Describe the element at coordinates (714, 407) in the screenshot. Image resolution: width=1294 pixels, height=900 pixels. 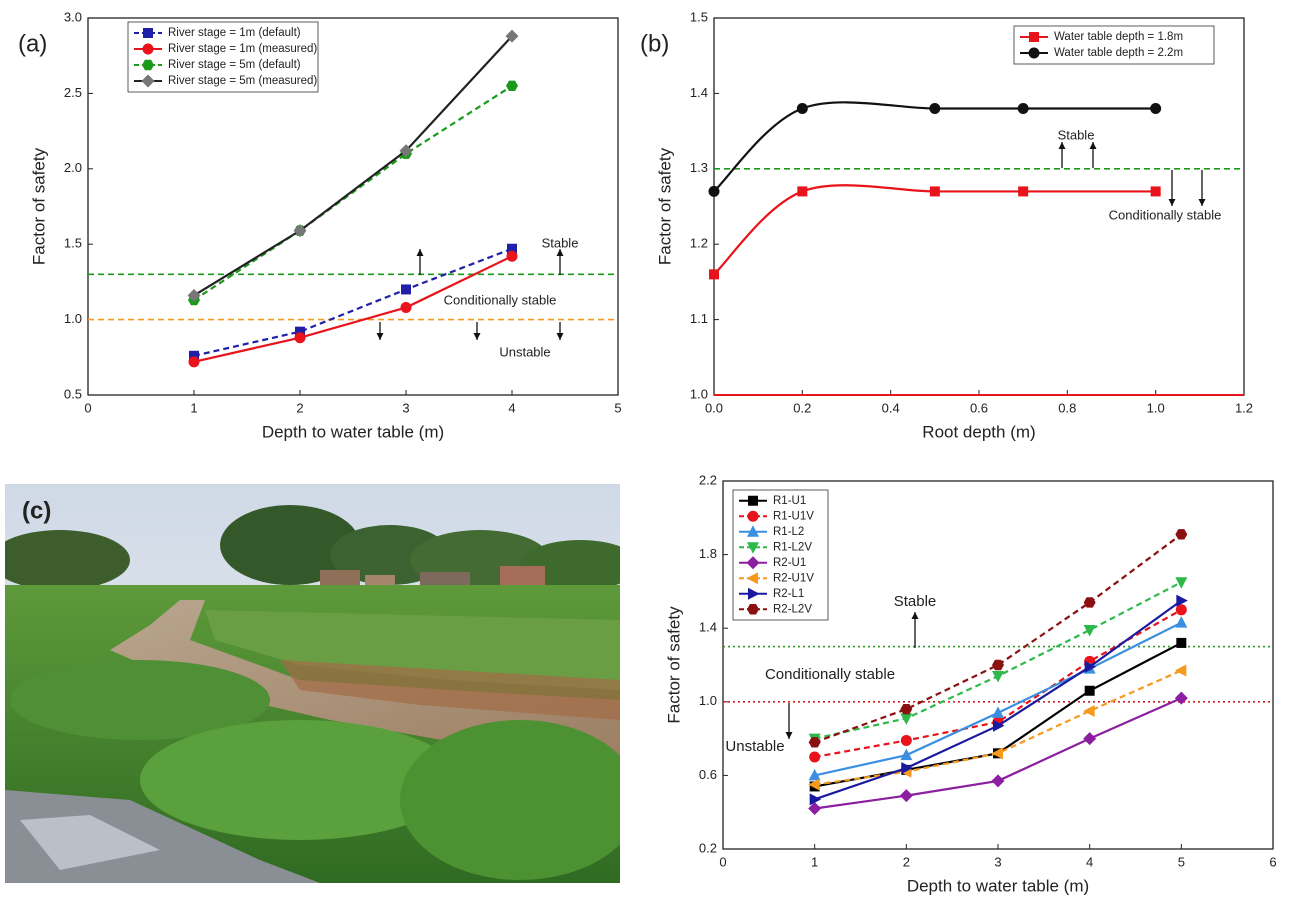
I see `x-tick-label: 0.0` at that location.